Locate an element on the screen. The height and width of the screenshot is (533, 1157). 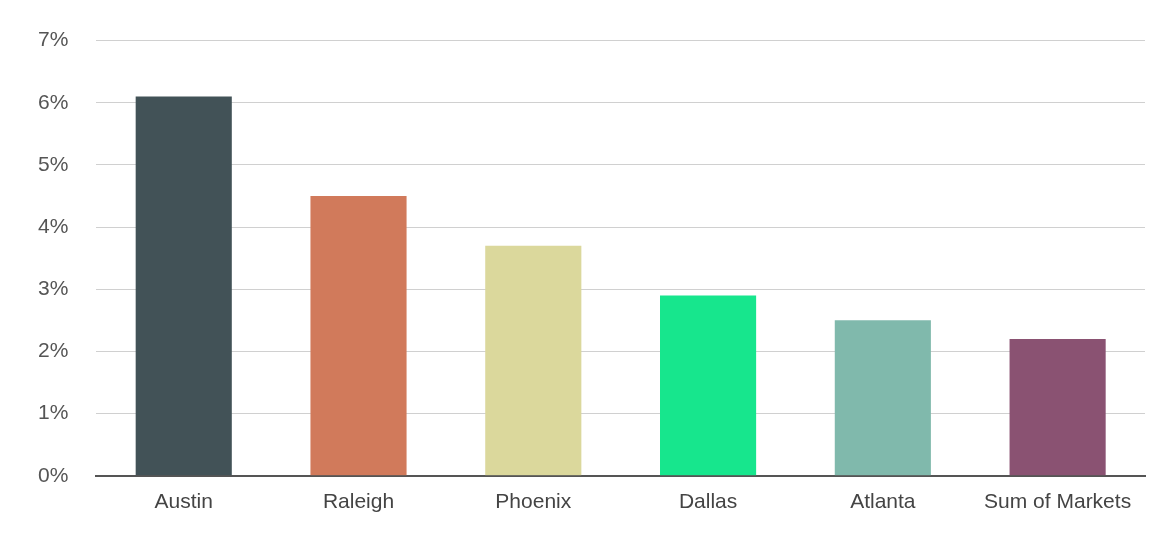
y-tick-label: 0% is located at coordinates (53, 474).